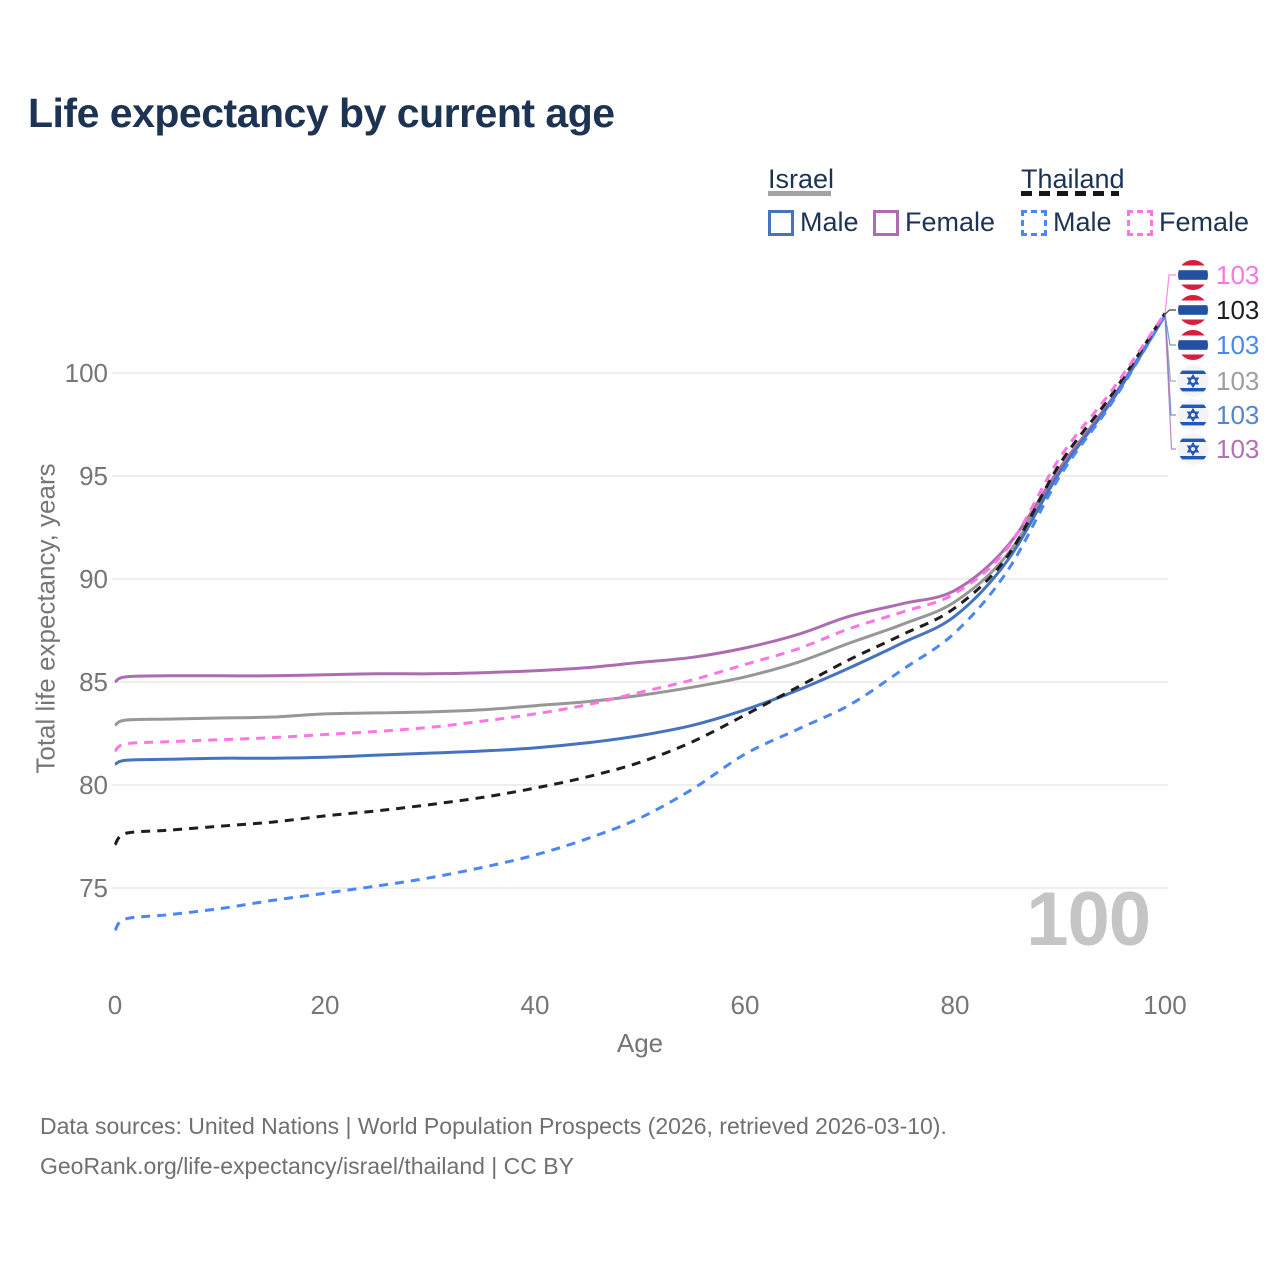 This screenshot has height=1280, width=1280. I want to click on end-label-israel-female: 103, so click(1218, 449).